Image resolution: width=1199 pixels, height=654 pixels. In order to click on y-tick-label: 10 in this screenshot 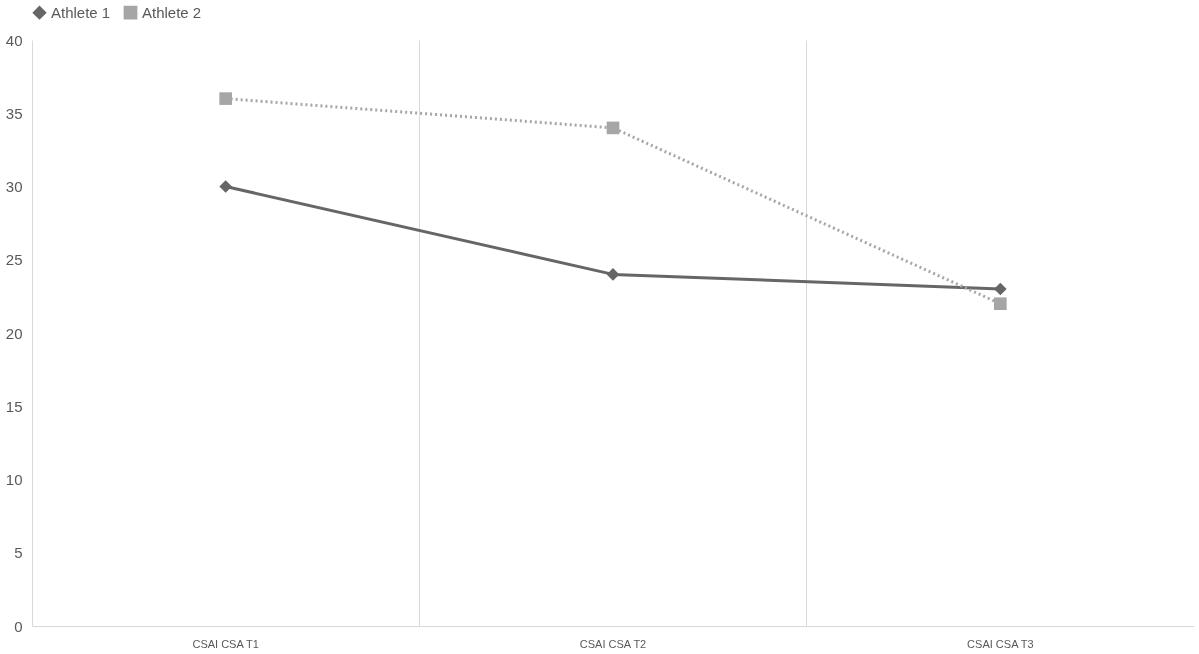, I will do `click(14, 479)`.